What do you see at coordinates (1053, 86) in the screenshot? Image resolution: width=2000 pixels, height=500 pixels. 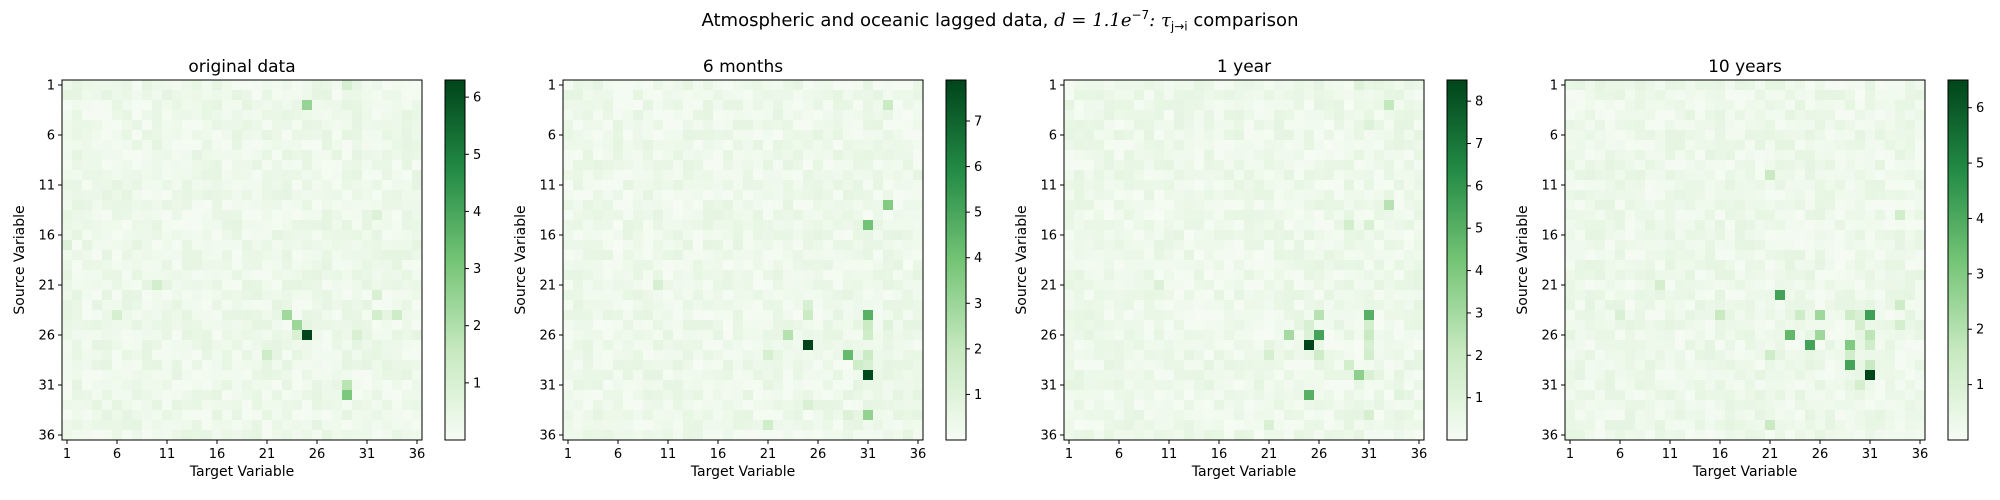 I see `y-tick-label: 1` at bounding box center [1053, 86].